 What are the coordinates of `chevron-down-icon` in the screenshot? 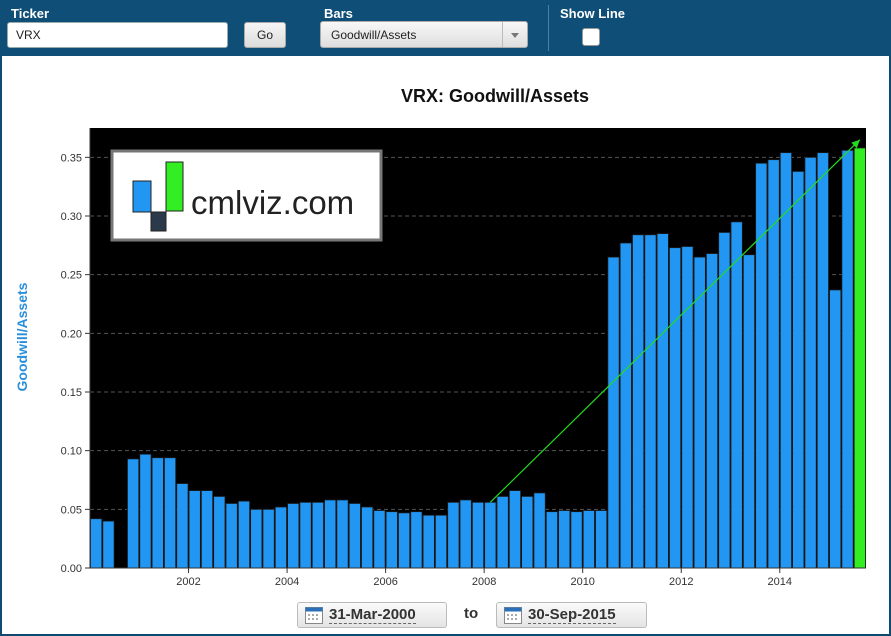 It's located at (515, 35).